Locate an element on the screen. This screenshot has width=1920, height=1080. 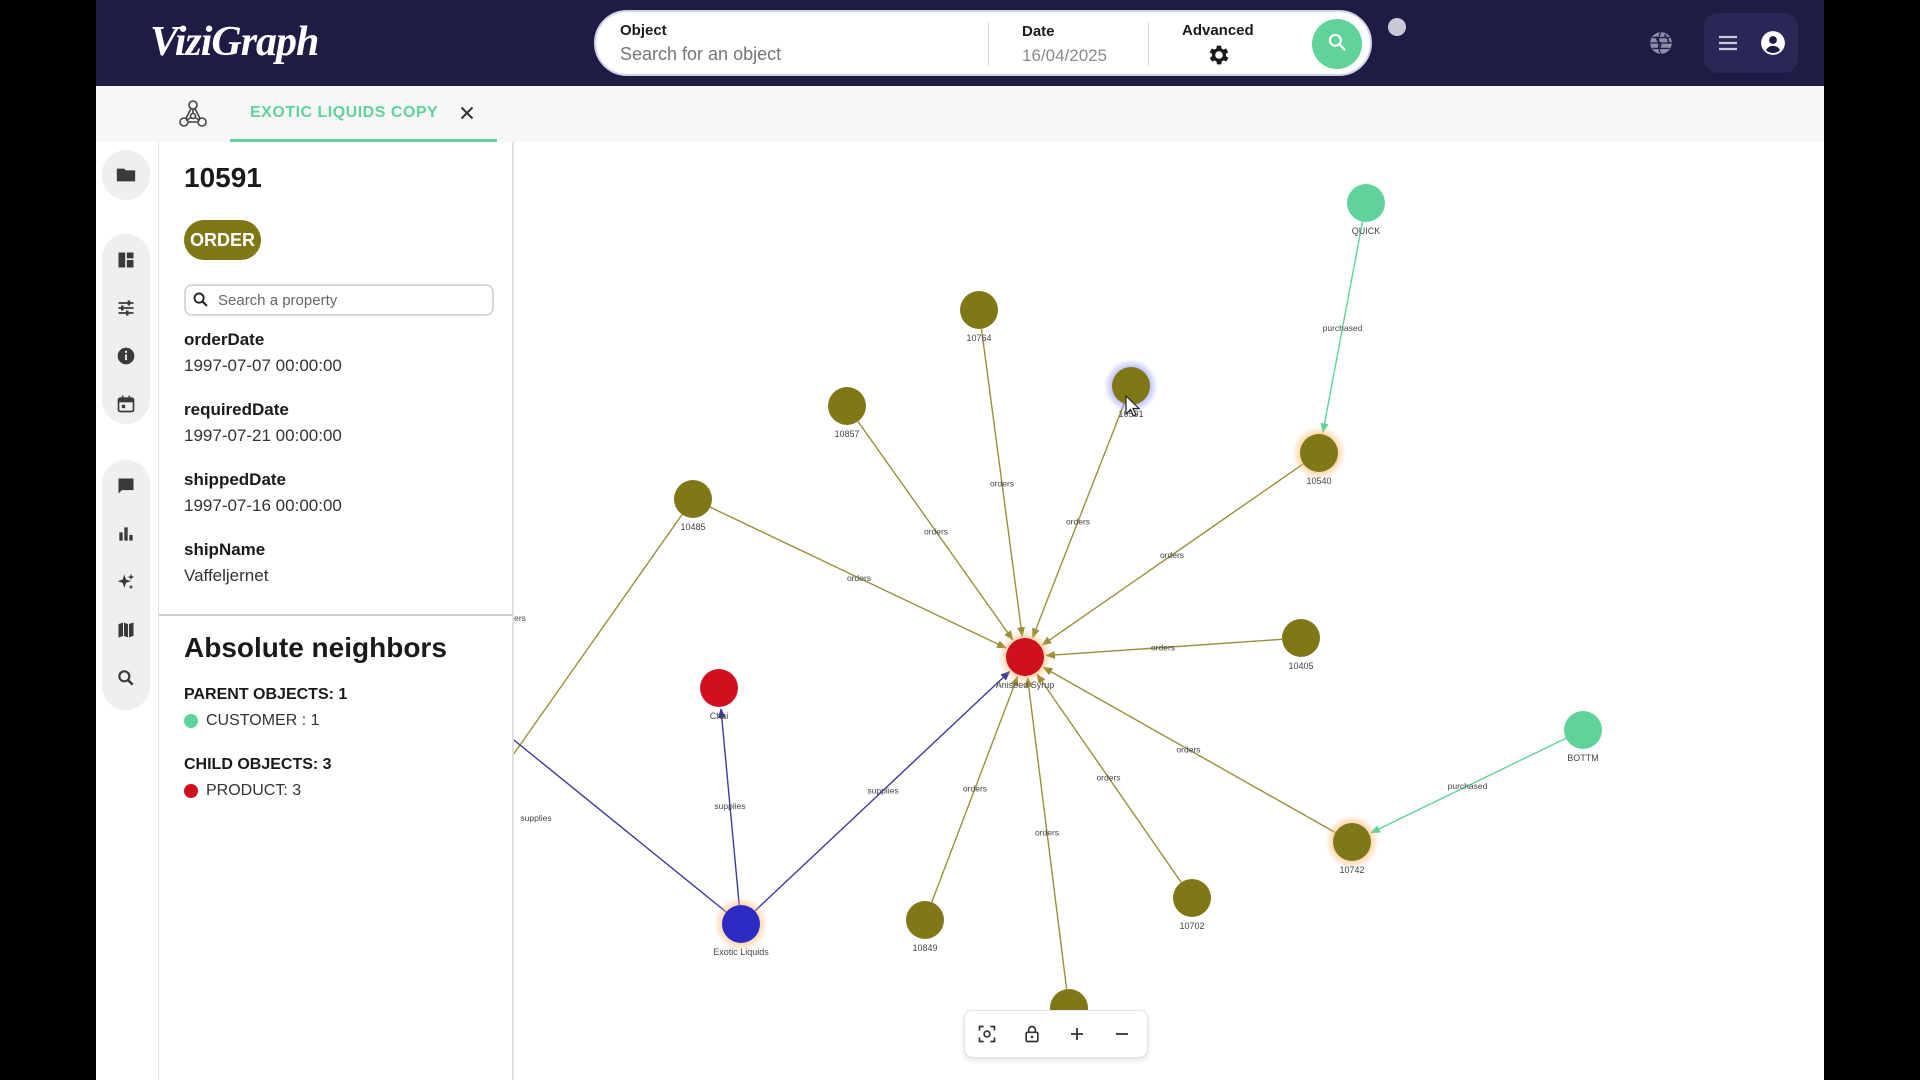
graph-network-icon is located at coordinates (193, 115).